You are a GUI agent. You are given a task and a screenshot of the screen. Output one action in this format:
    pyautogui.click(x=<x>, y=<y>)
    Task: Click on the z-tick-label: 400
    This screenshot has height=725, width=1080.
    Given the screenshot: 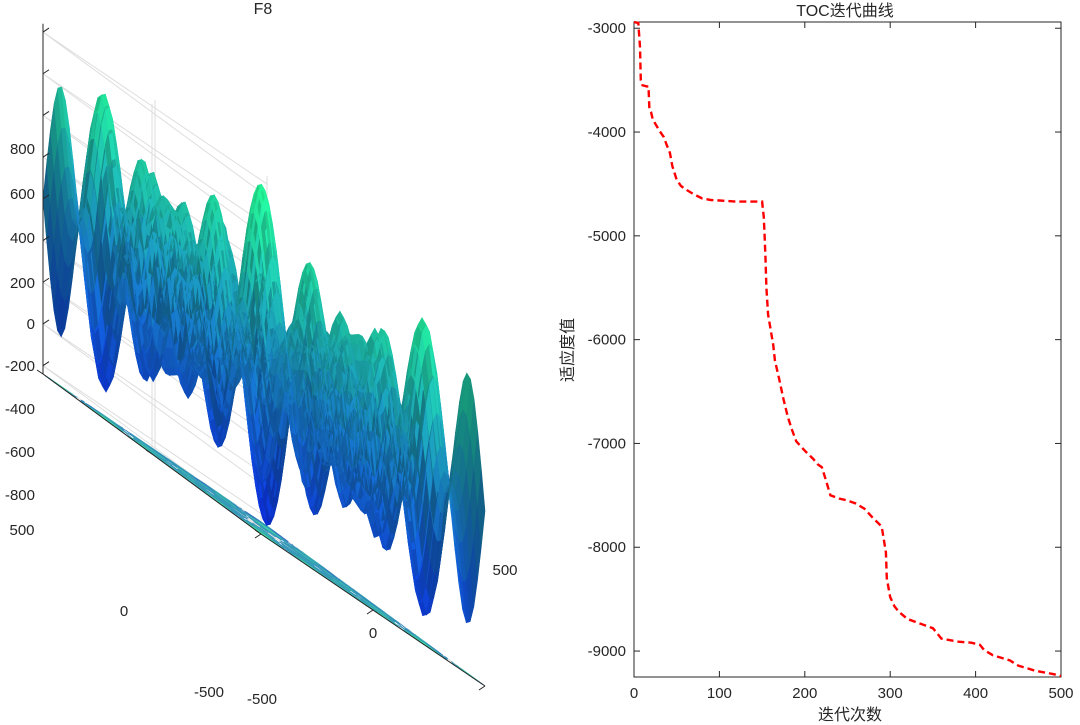 What is the action you would take?
    pyautogui.click(x=22, y=238)
    